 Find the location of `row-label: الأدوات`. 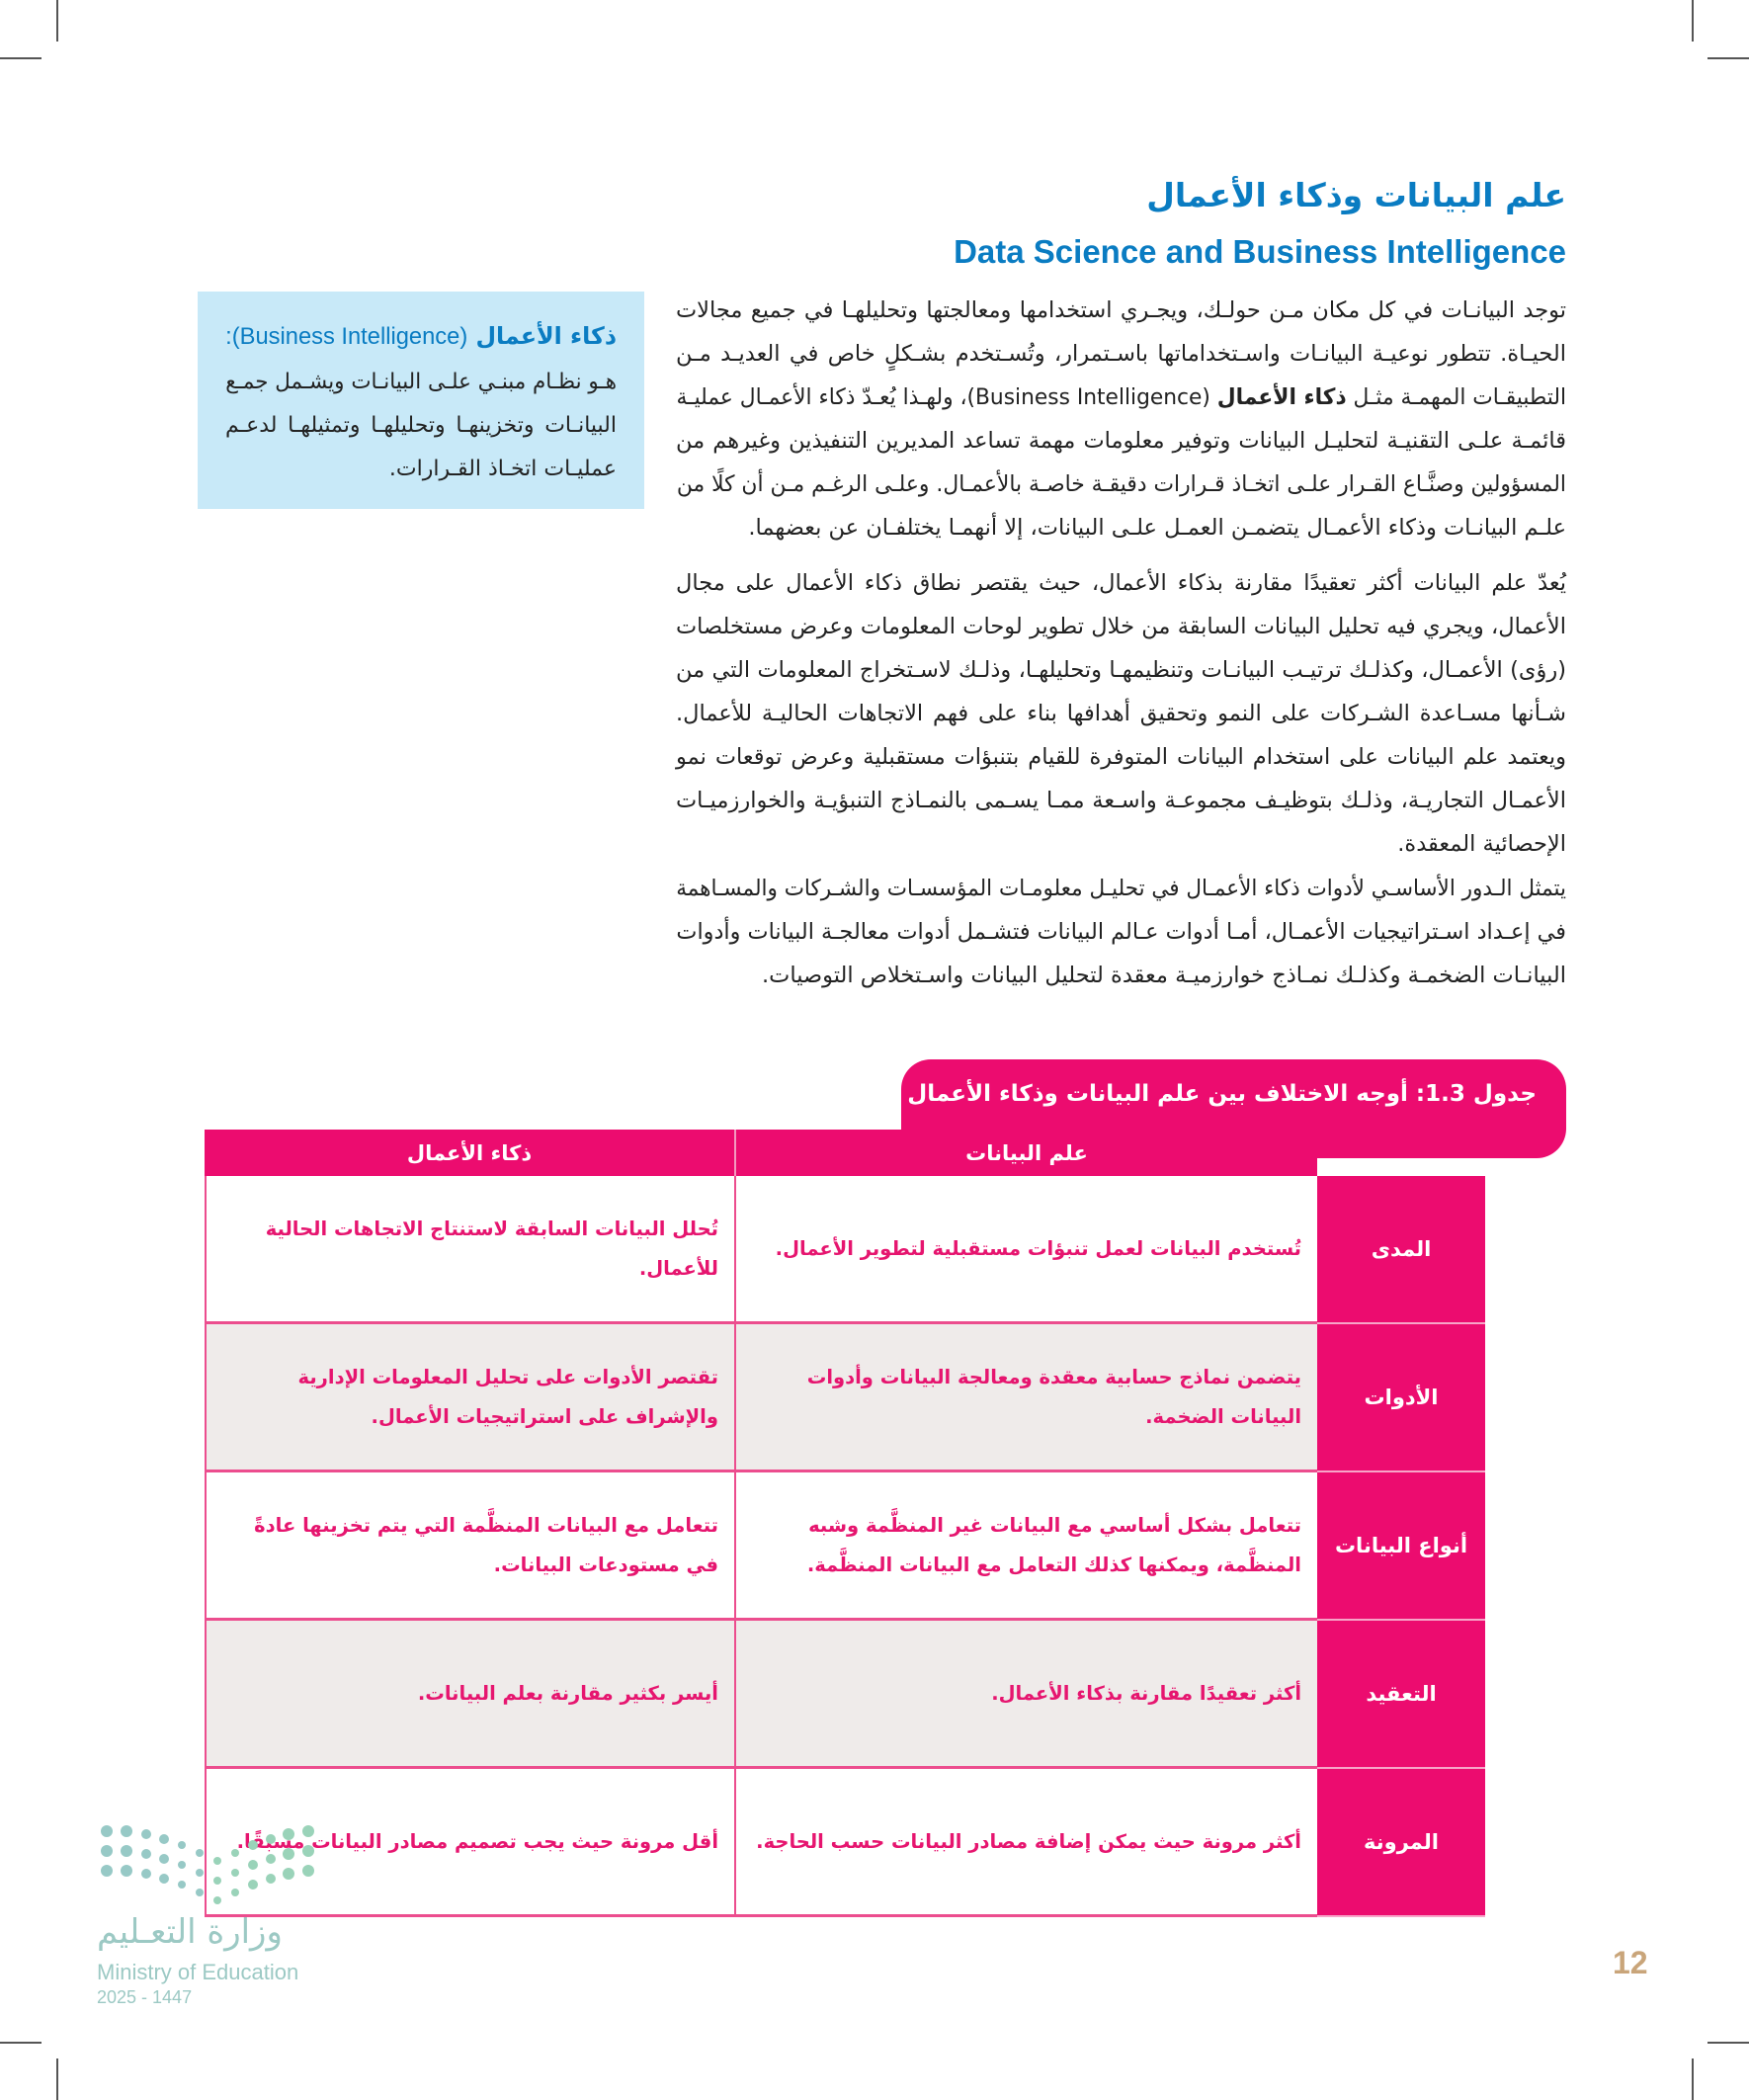

row-label: الأدوات is located at coordinates (1401, 1398).